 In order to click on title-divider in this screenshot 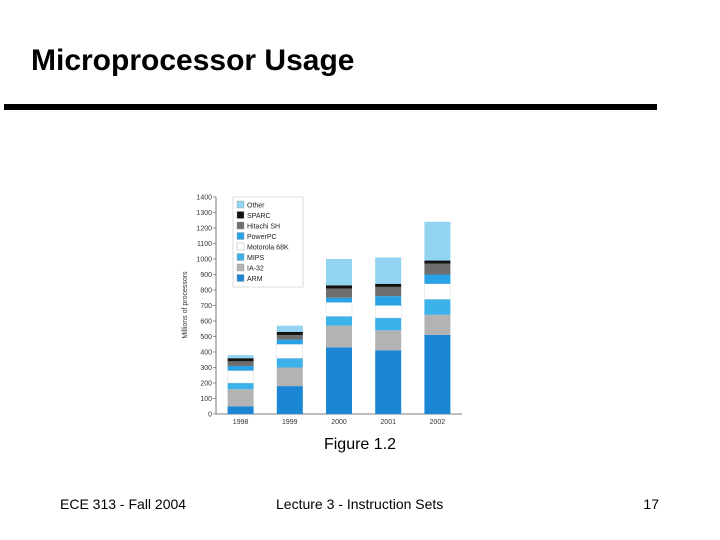, I will do `click(330, 107)`.